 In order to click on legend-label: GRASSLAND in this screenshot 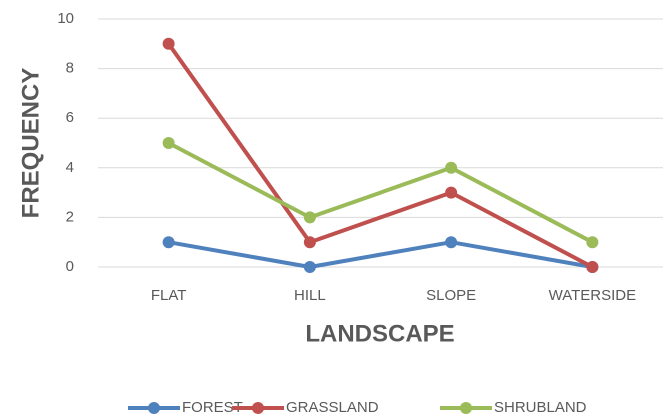, I will do `click(332, 407)`.